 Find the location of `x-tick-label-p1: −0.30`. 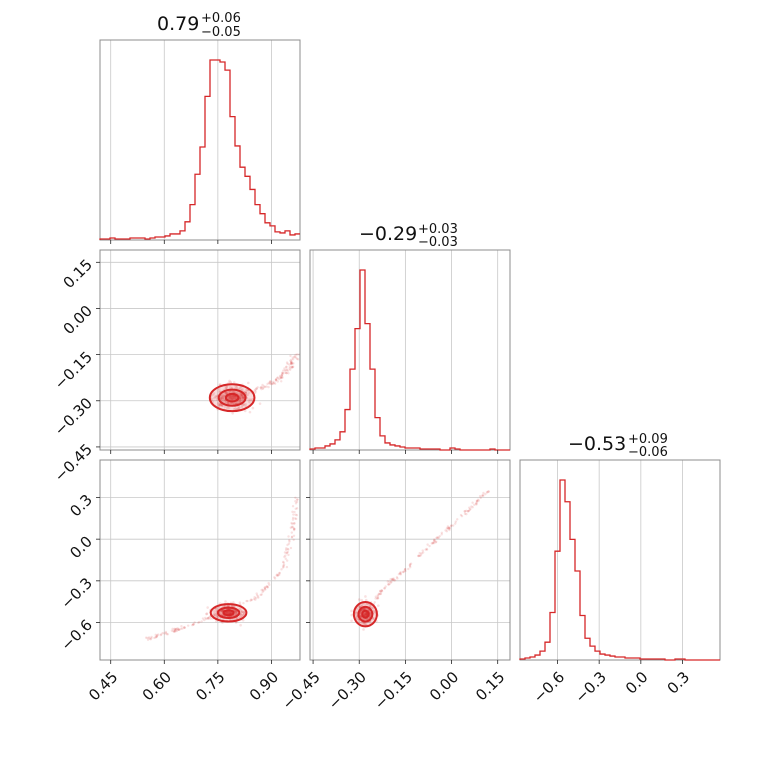

x-tick-label-p1: −0.30 is located at coordinates (347, 690).